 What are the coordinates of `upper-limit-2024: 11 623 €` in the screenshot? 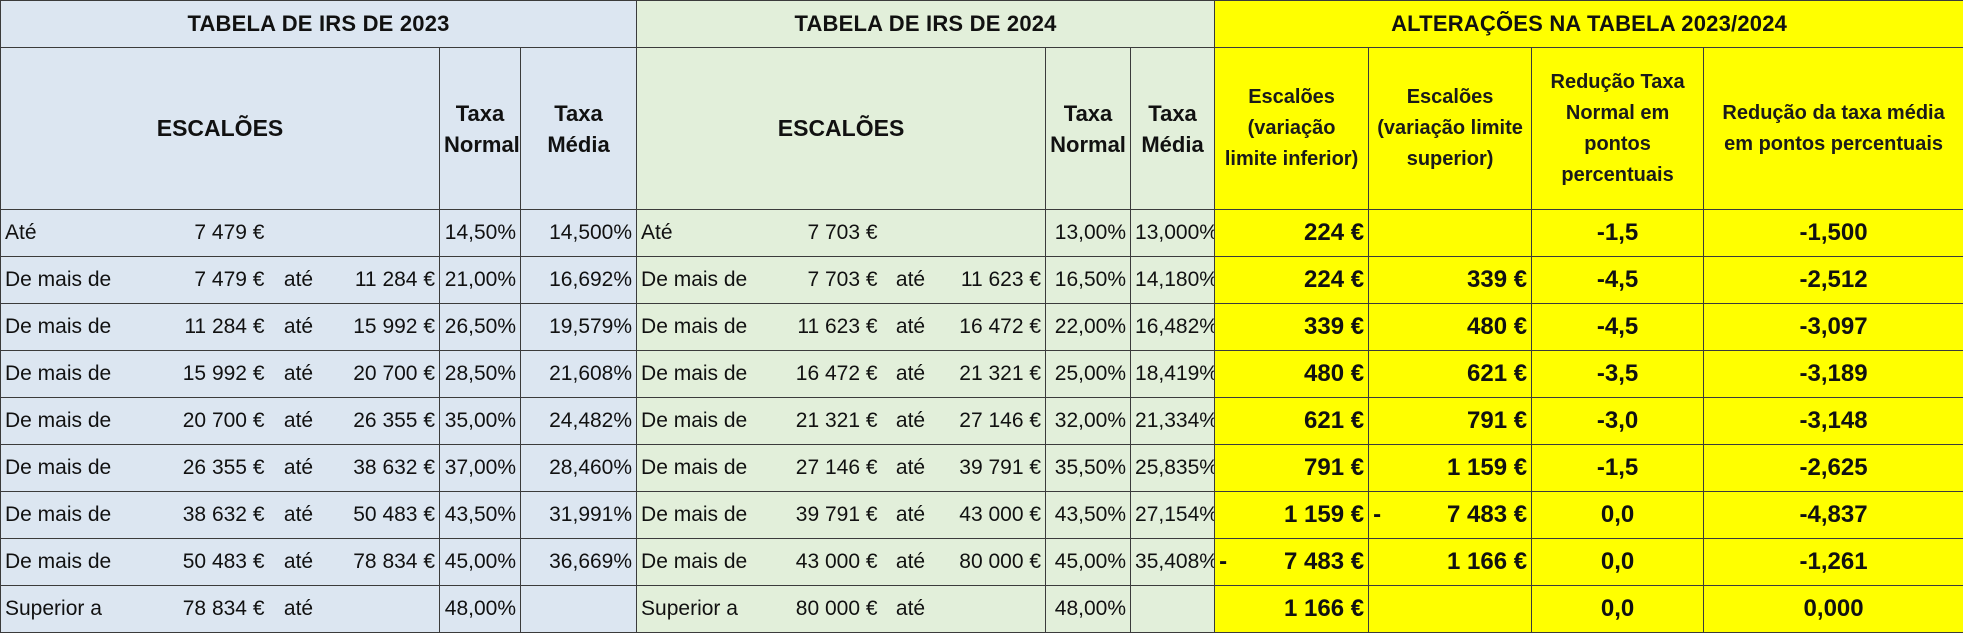 It's located at (993, 280).